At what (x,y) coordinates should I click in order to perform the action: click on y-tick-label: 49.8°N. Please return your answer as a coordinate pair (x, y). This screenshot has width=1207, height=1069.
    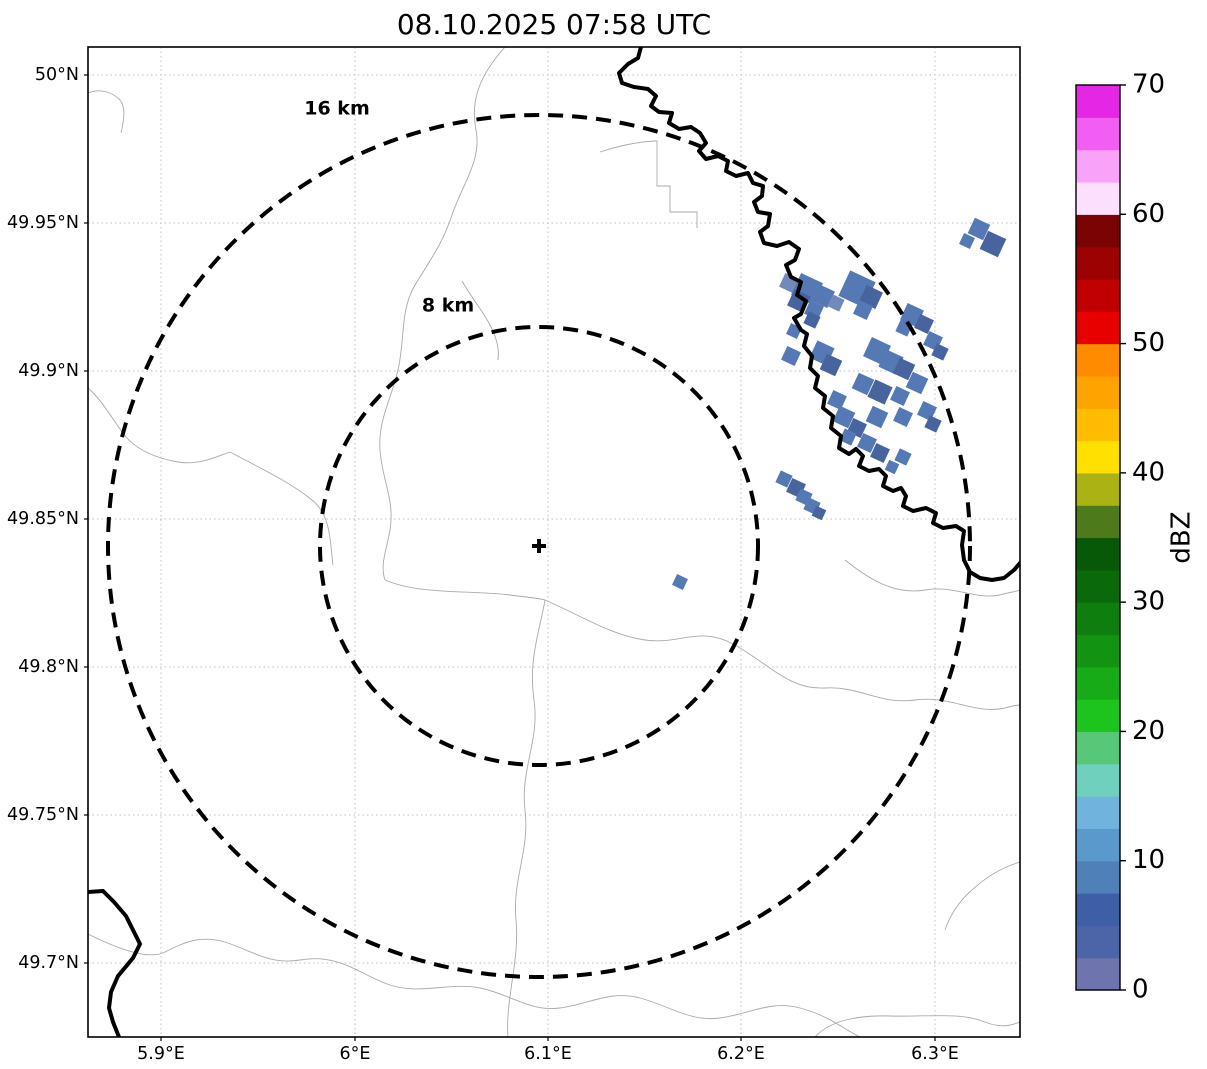
    Looking at the image, I should click on (48, 667).